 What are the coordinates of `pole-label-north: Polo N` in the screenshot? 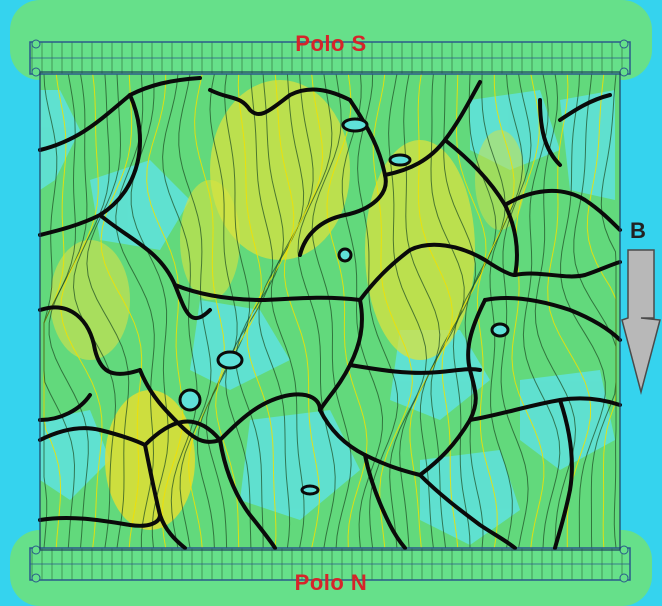 It's located at (331, 582).